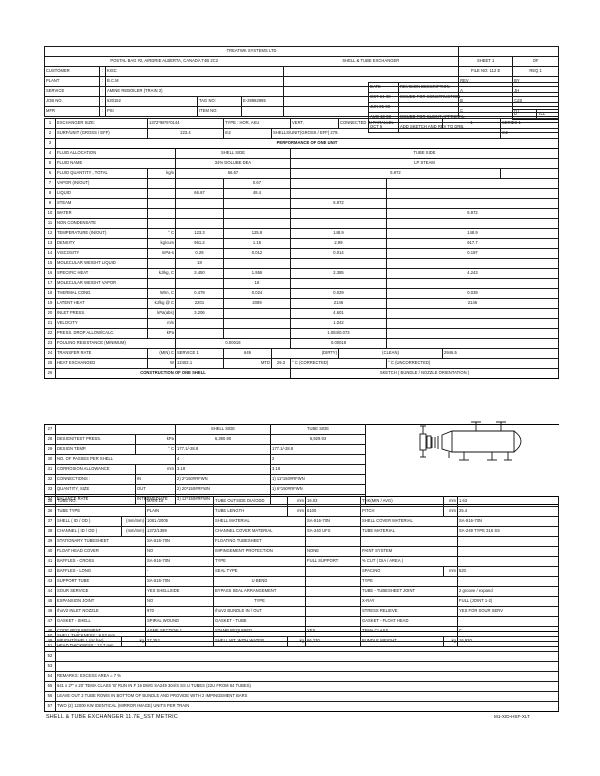 This screenshot has width=600, height=776. I want to click on row-num: 15, so click(50, 263).